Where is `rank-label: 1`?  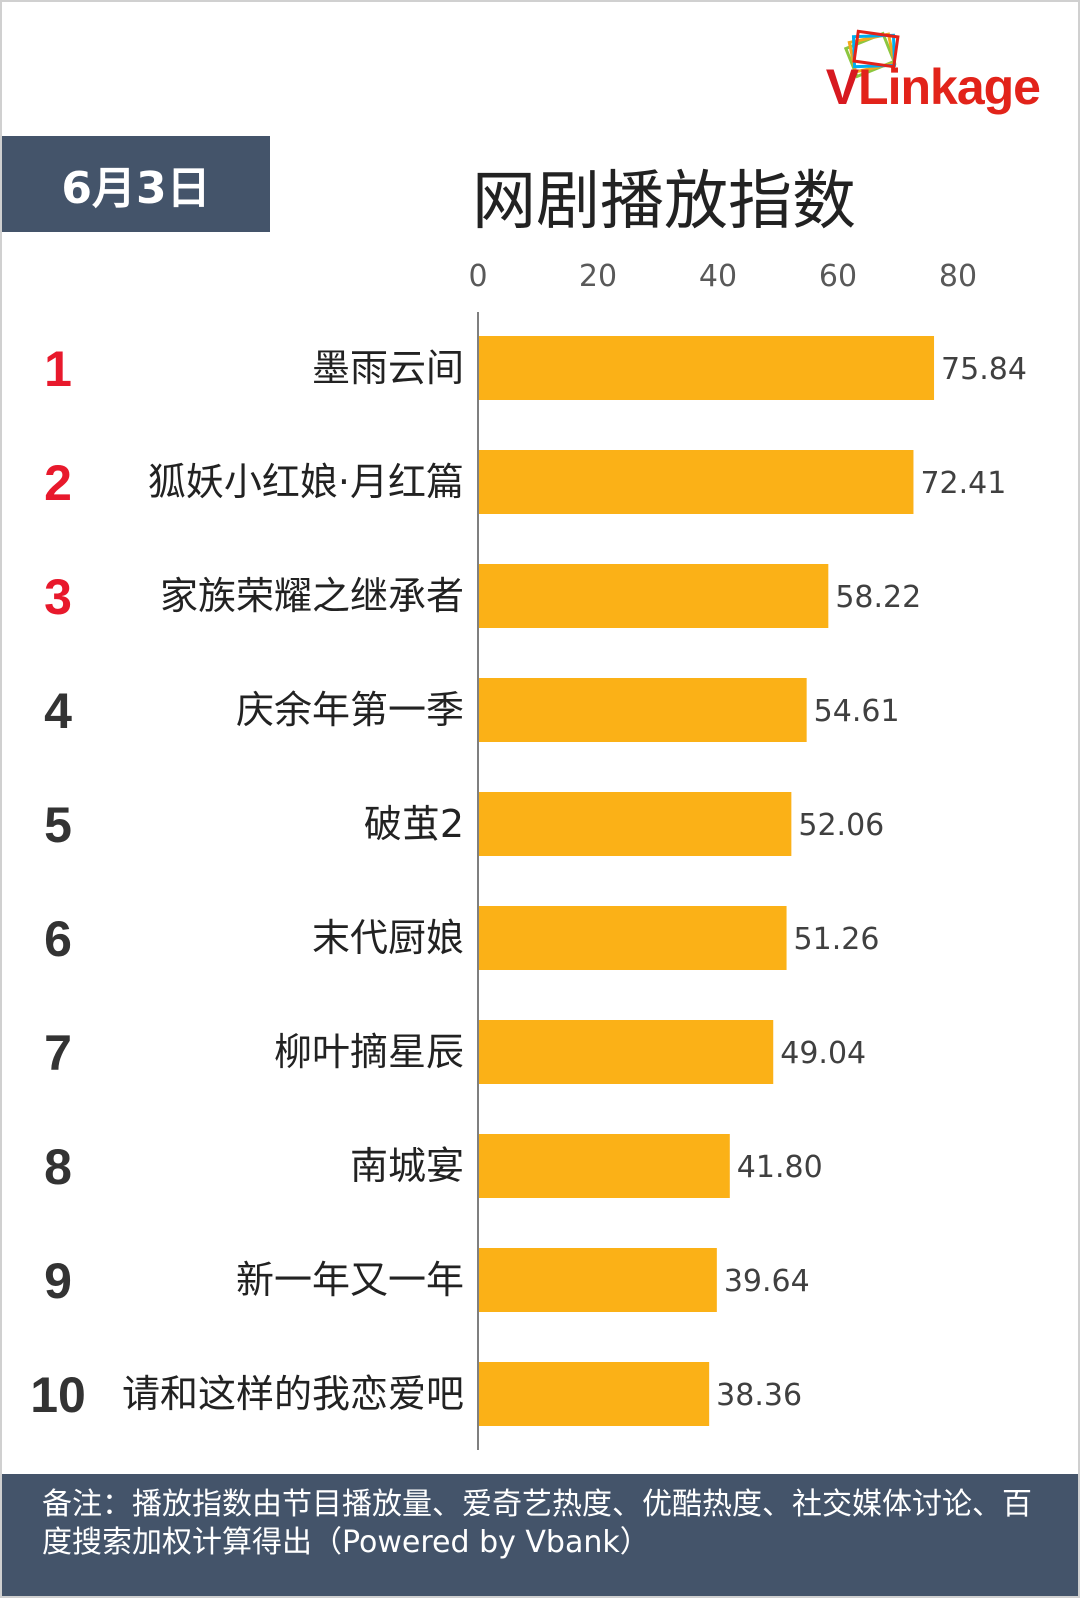
rank-label: 1 is located at coordinates (58, 369).